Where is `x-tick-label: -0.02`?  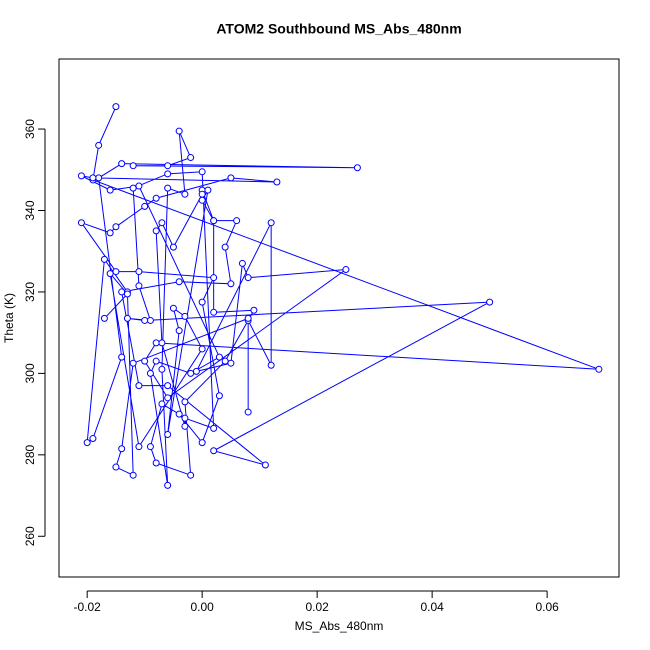
x-tick-label: -0.02 is located at coordinates (87, 607).